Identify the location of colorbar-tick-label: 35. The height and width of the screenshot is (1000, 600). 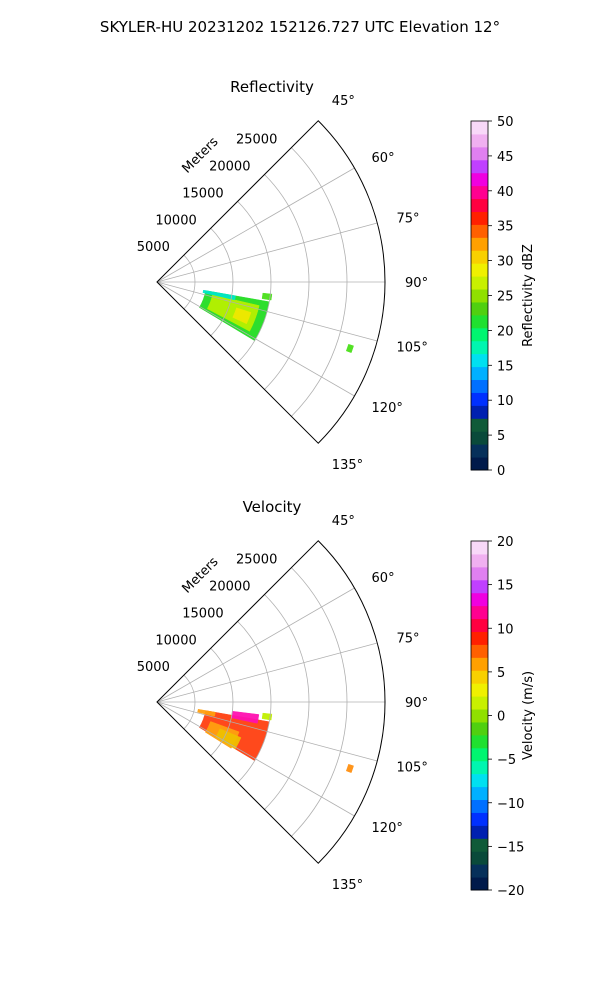
(505, 227).